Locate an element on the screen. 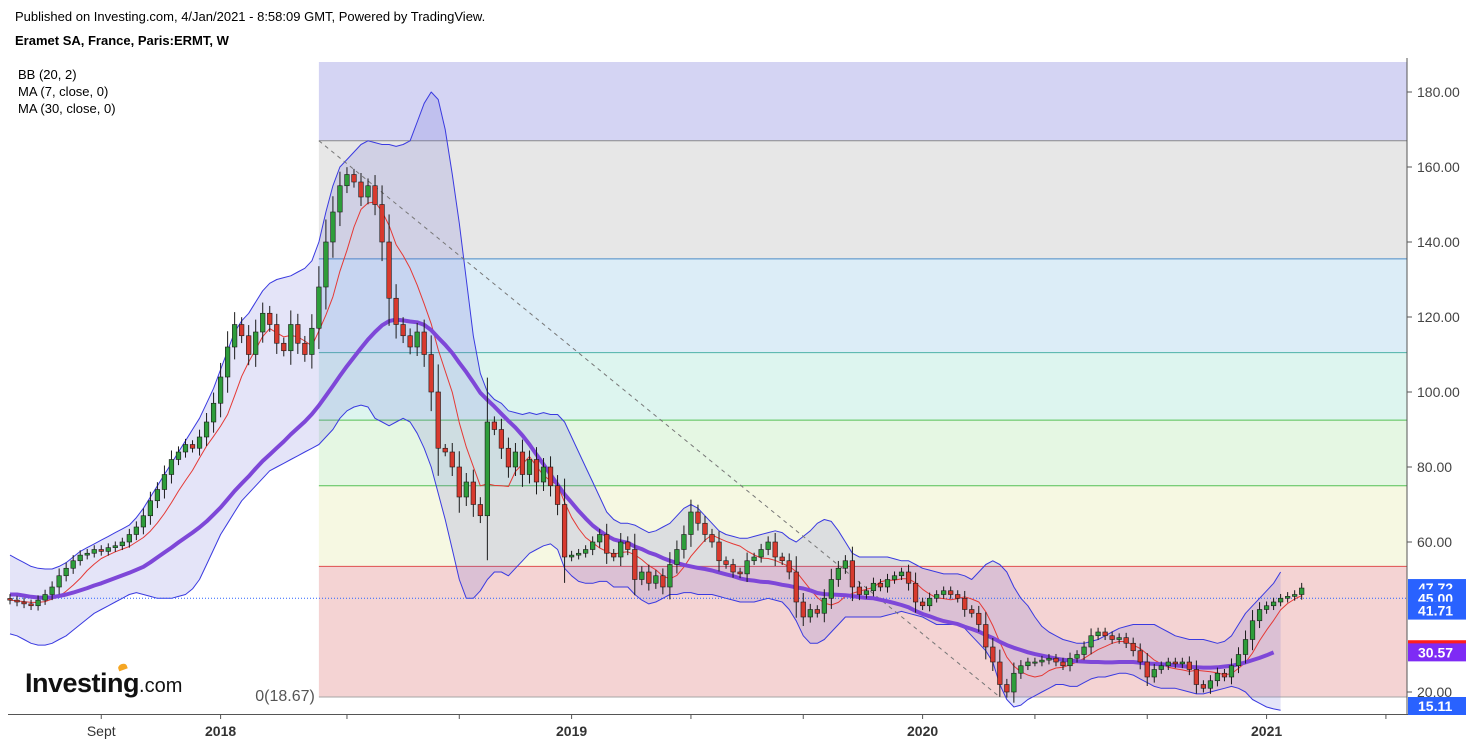 The width and height of the screenshot is (1477, 747). x-tick-label: 2019 is located at coordinates (571, 731).